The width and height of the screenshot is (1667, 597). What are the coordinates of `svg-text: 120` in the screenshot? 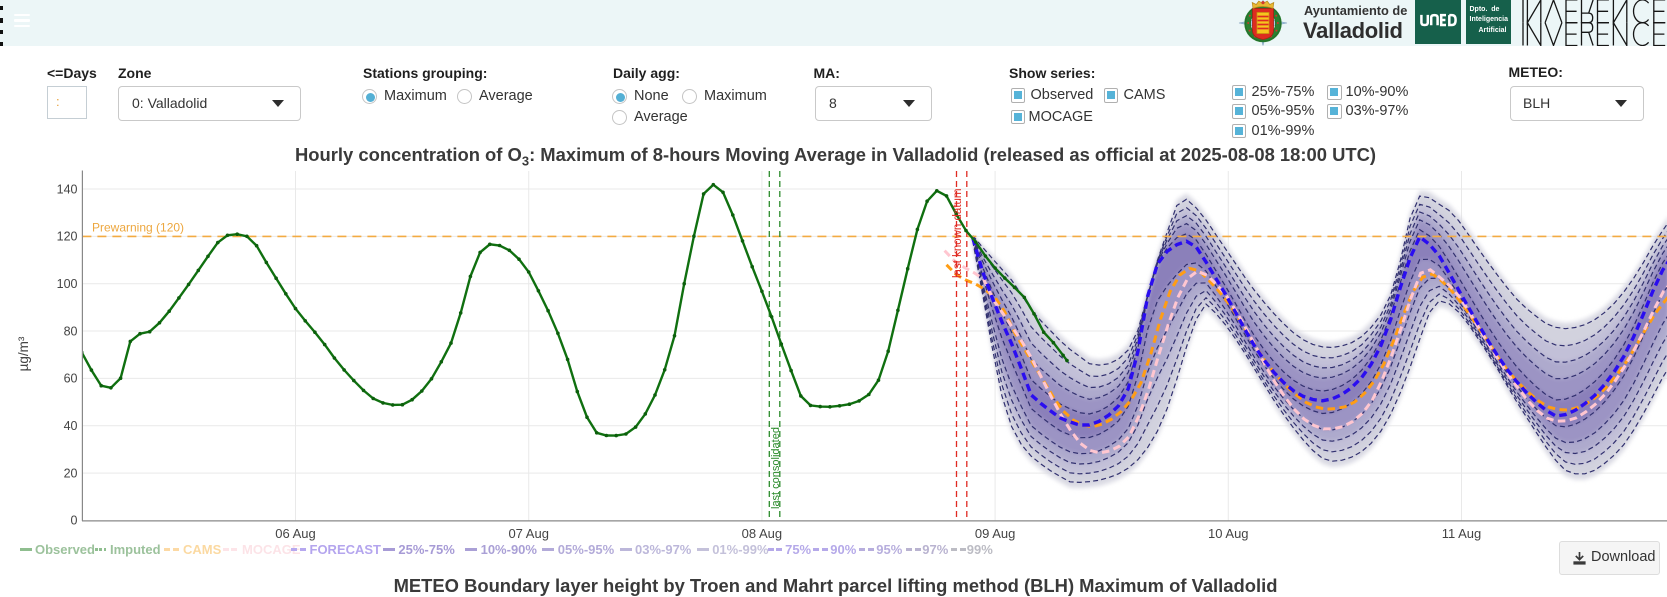 It's located at (67, 237).